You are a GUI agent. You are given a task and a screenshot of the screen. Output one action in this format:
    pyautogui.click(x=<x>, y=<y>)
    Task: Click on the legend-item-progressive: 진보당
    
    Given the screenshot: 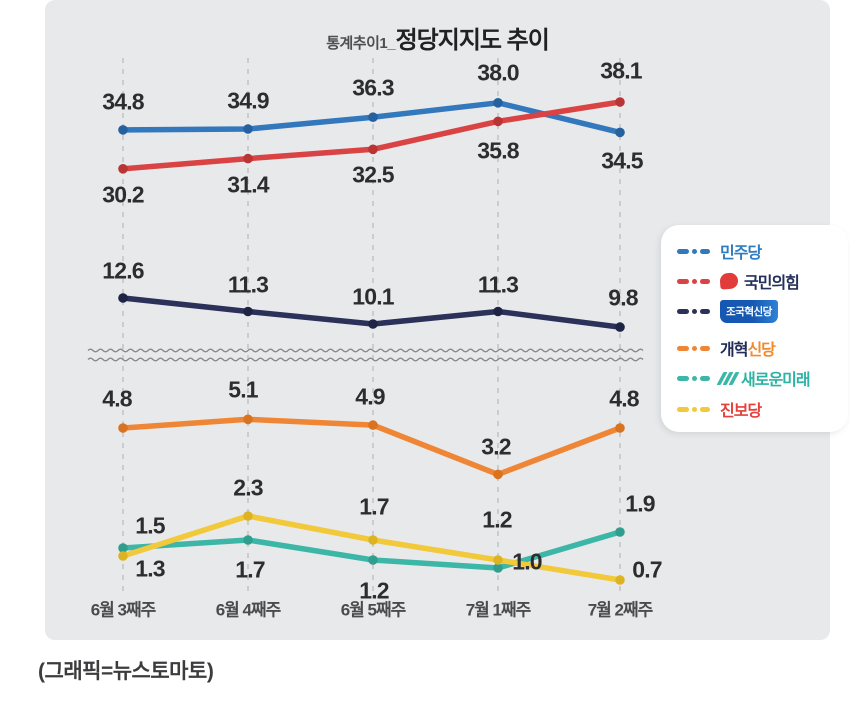 What is the action you would take?
    pyautogui.click(x=719, y=409)
    